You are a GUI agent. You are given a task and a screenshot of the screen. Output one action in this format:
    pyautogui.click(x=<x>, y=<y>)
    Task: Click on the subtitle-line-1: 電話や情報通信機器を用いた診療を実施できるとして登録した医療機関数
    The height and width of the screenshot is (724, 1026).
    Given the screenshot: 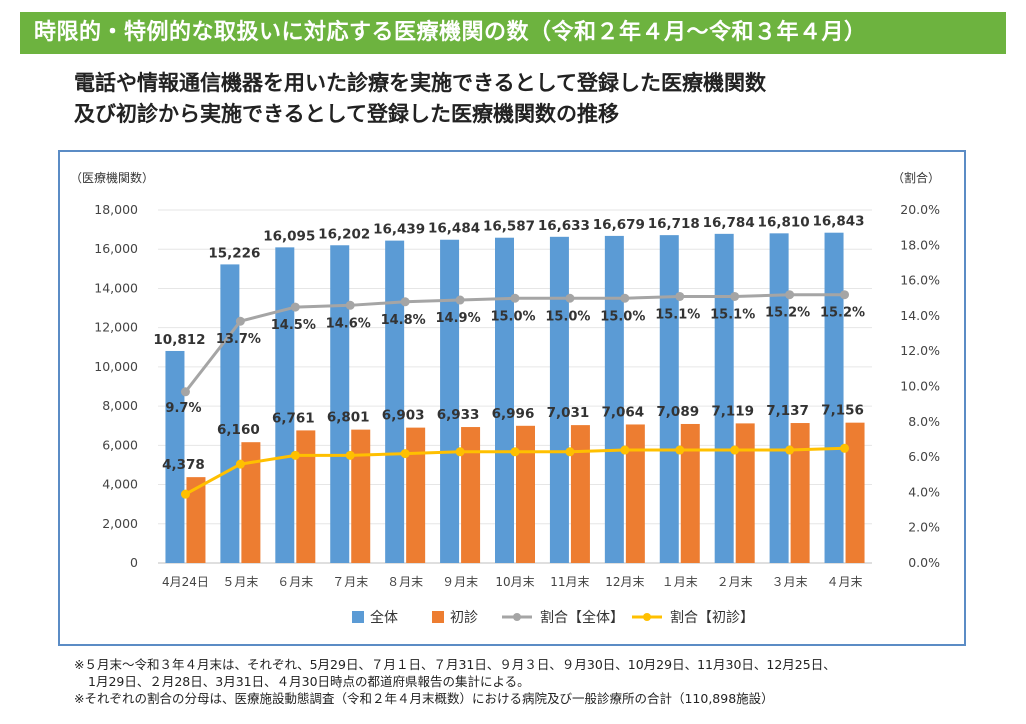 What is the action you would take?
    pyautogui.click(x=420, y=83)
    